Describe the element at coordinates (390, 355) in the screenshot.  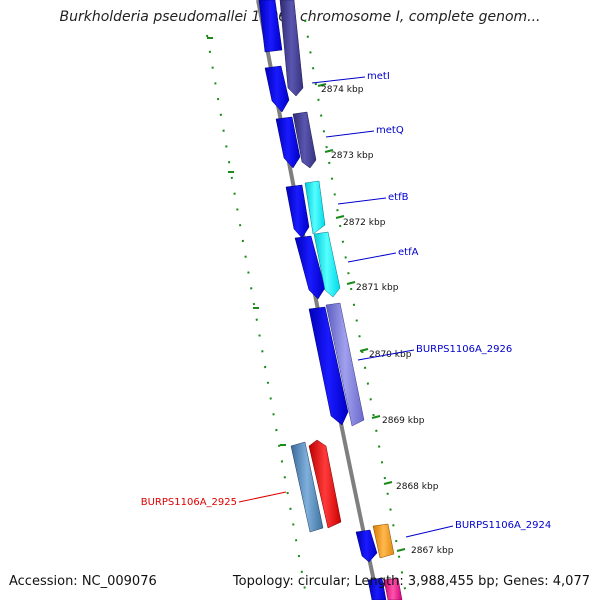
I see `scale-label: 2870 kbp` at that location.